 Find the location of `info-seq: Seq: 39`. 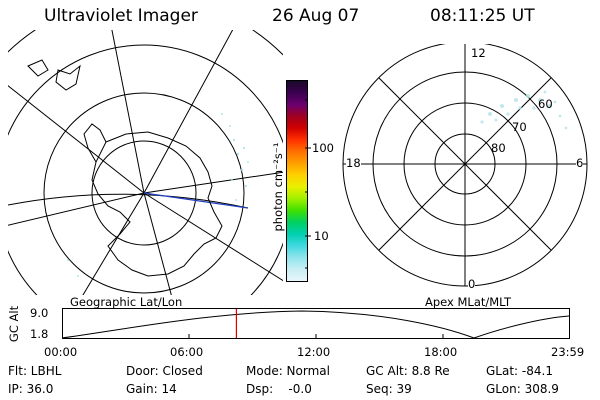

info-seq: Seq: 39 is located at coordinates (389, 389).